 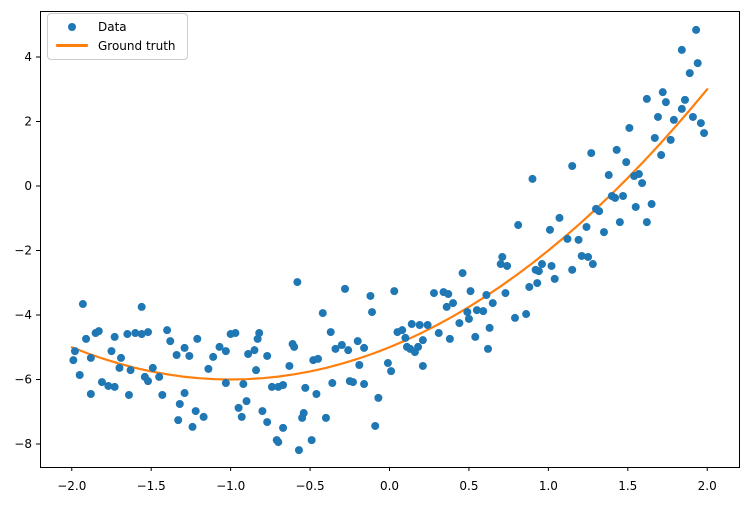 I want to click on legend-entry: Ground truth, so click(x=116, y=46).